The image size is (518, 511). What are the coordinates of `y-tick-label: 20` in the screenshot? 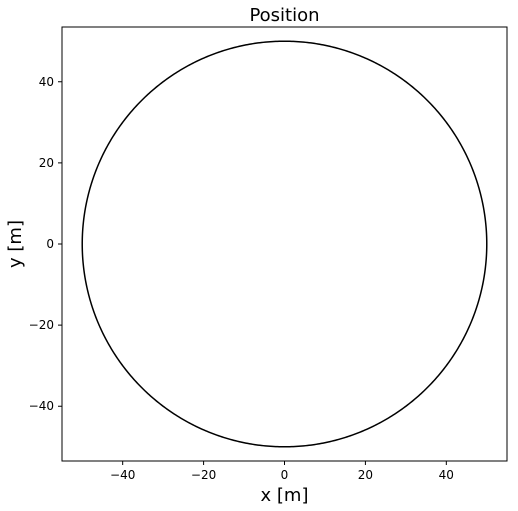 It's located at (46, 163).